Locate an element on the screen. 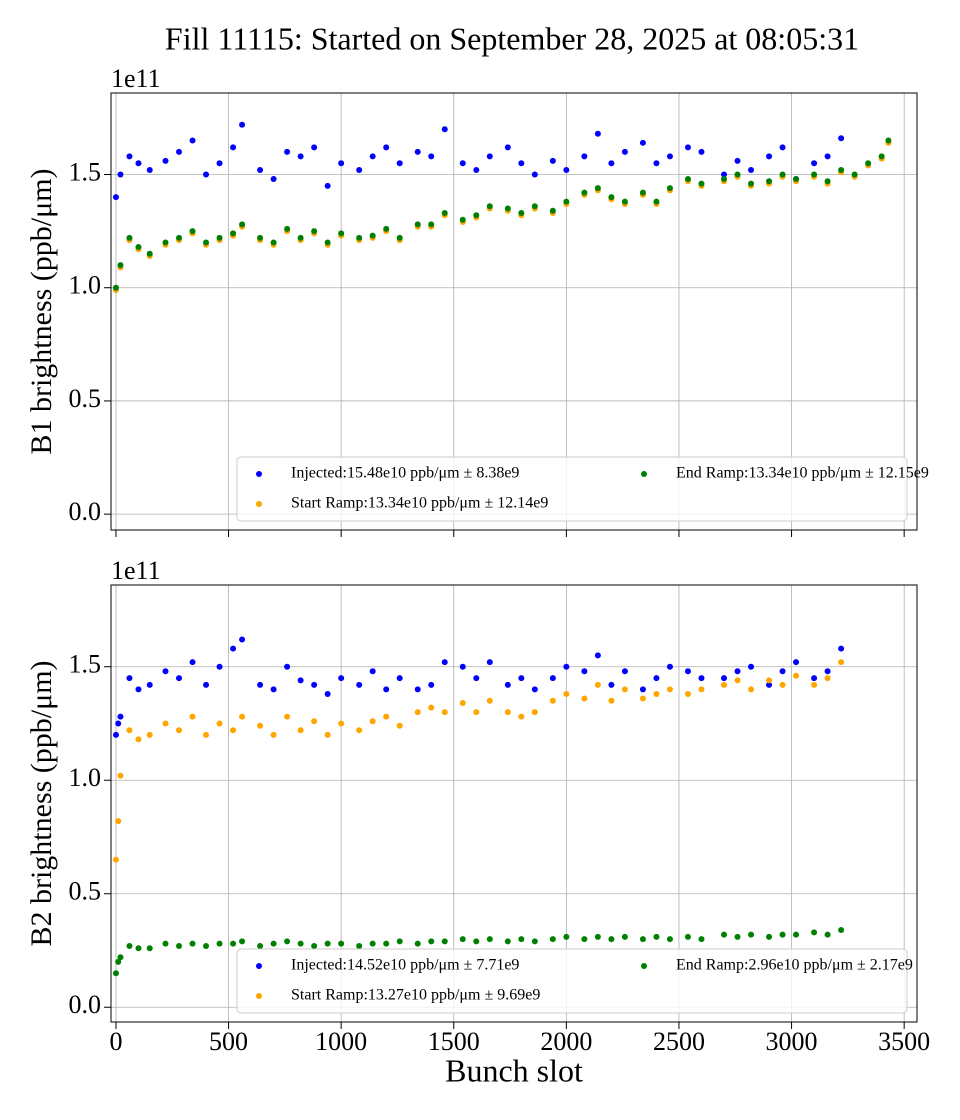 The width and height of the screenshot is (960, 1120). x-tick-label: 1500 is located at coordinates (454, 1041).